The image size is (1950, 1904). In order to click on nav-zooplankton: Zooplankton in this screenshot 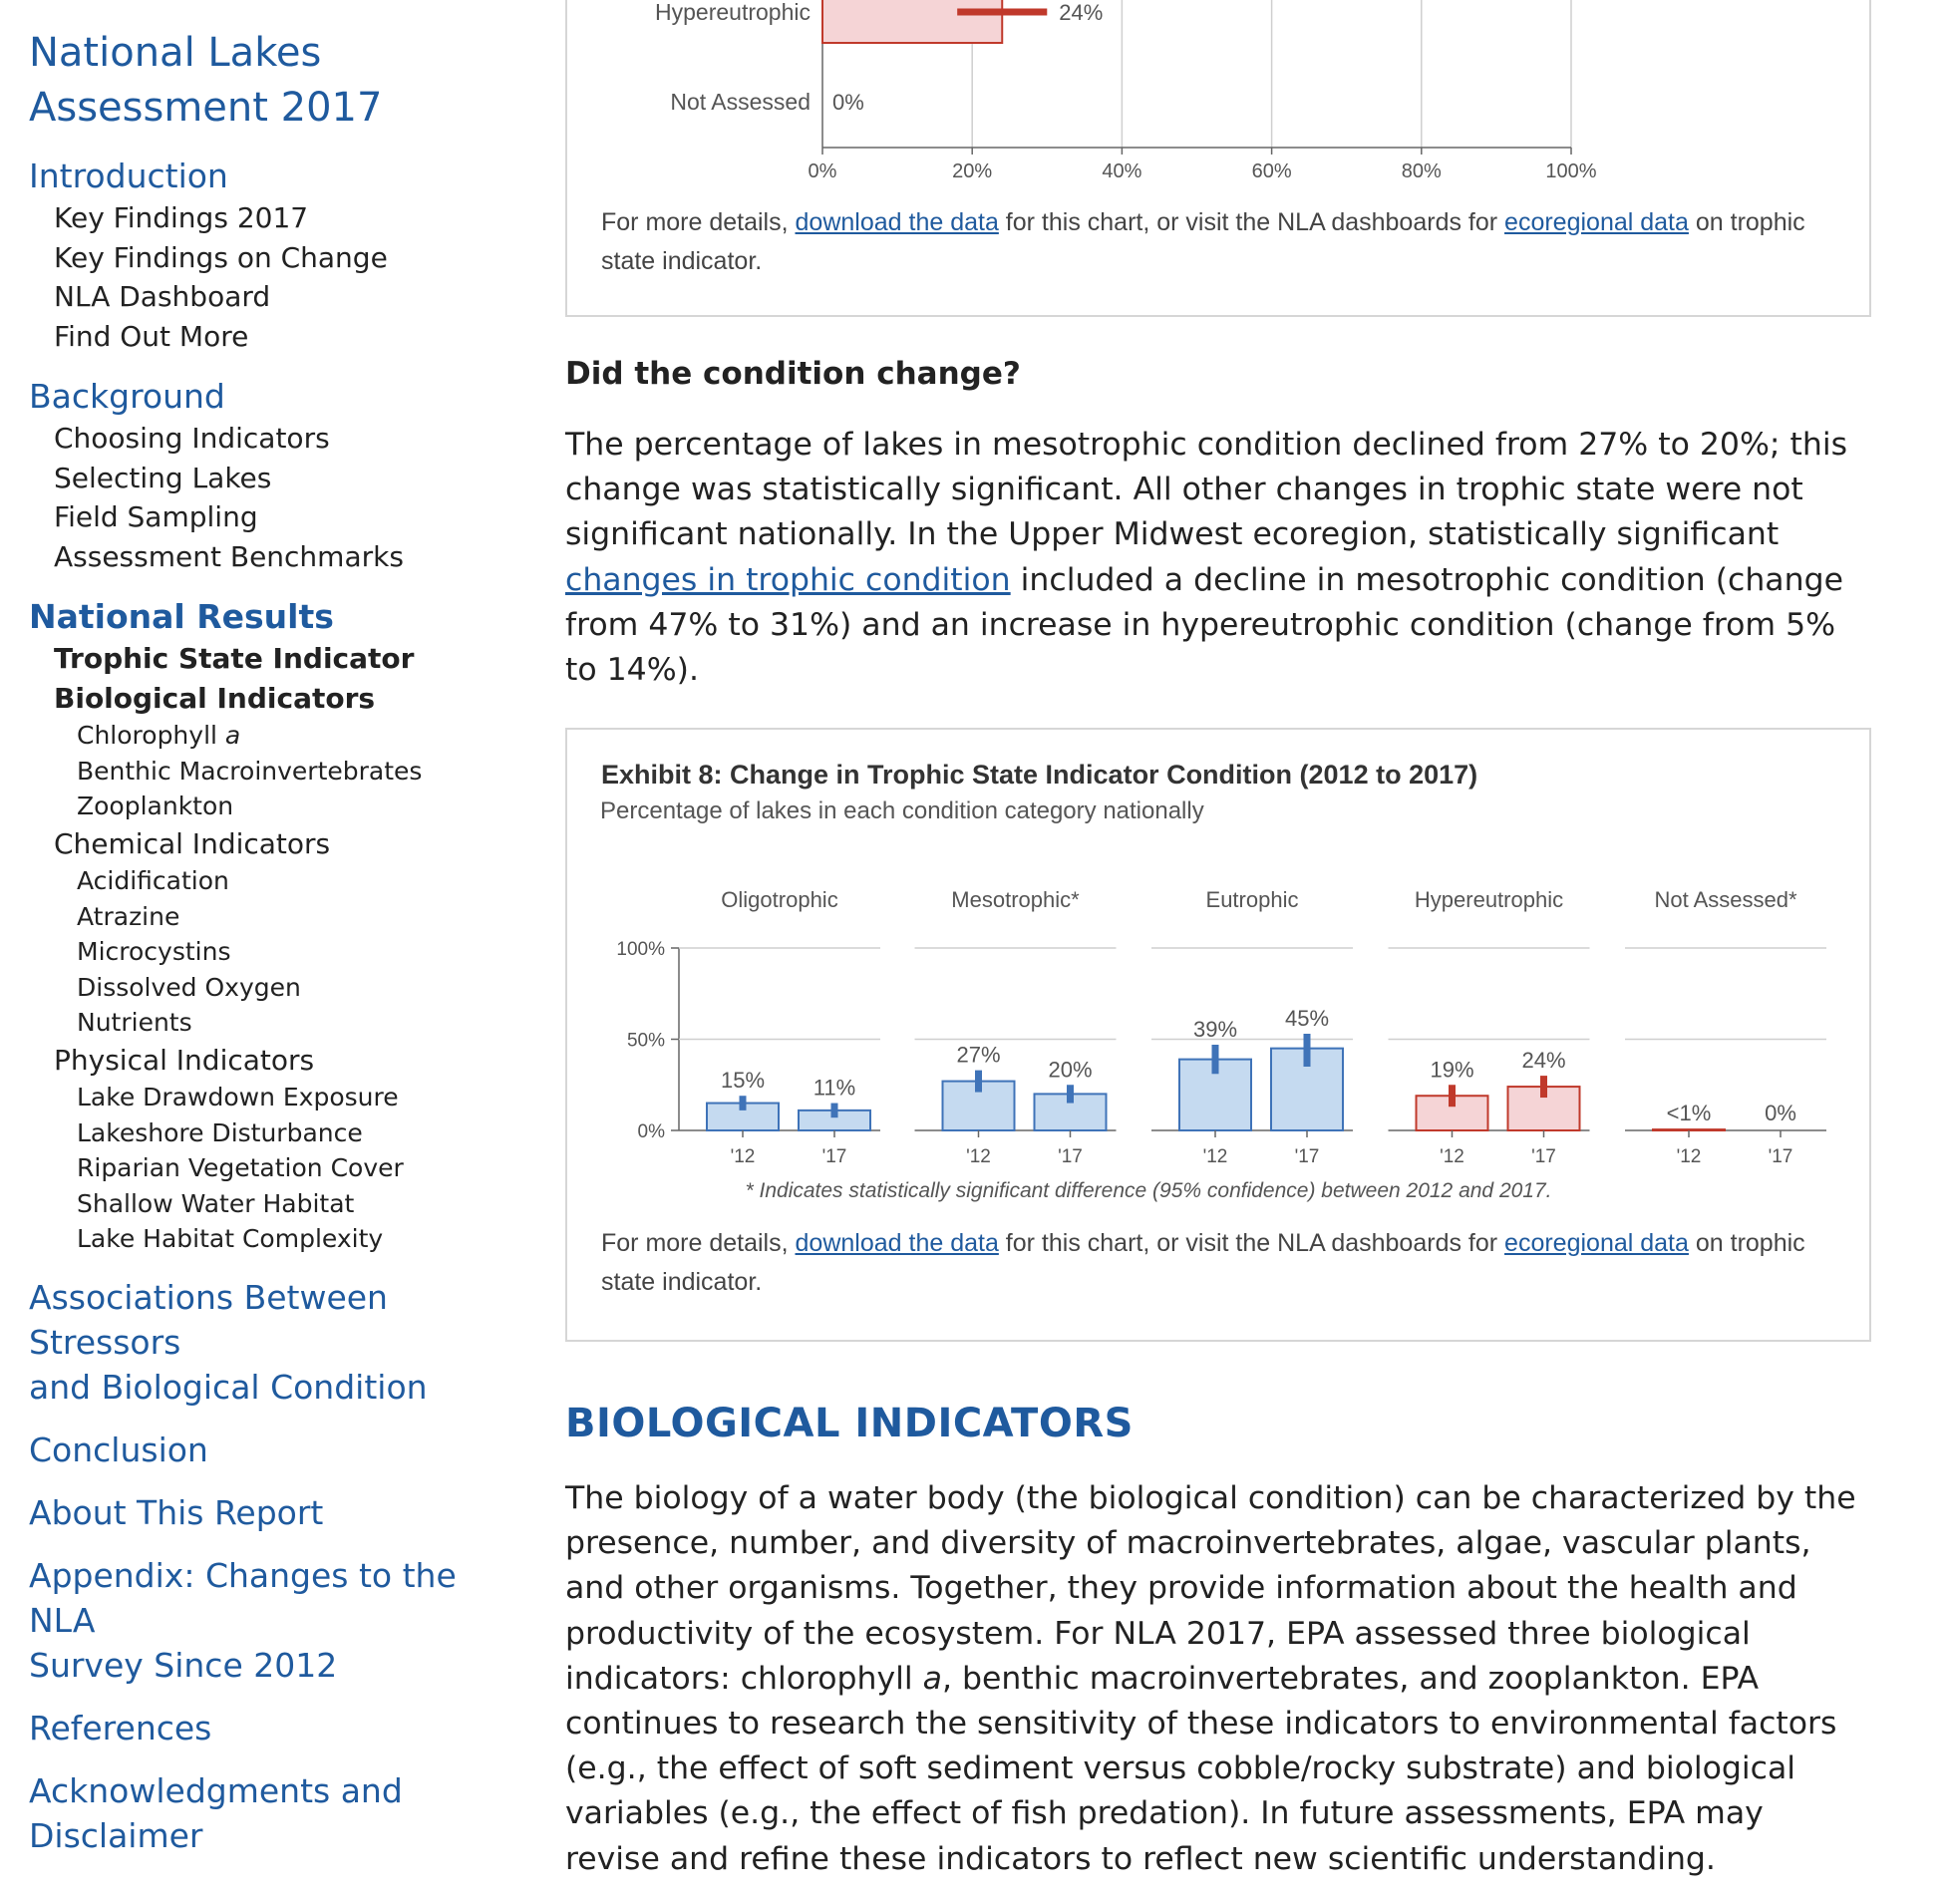, I will do `click(155, 806)`.